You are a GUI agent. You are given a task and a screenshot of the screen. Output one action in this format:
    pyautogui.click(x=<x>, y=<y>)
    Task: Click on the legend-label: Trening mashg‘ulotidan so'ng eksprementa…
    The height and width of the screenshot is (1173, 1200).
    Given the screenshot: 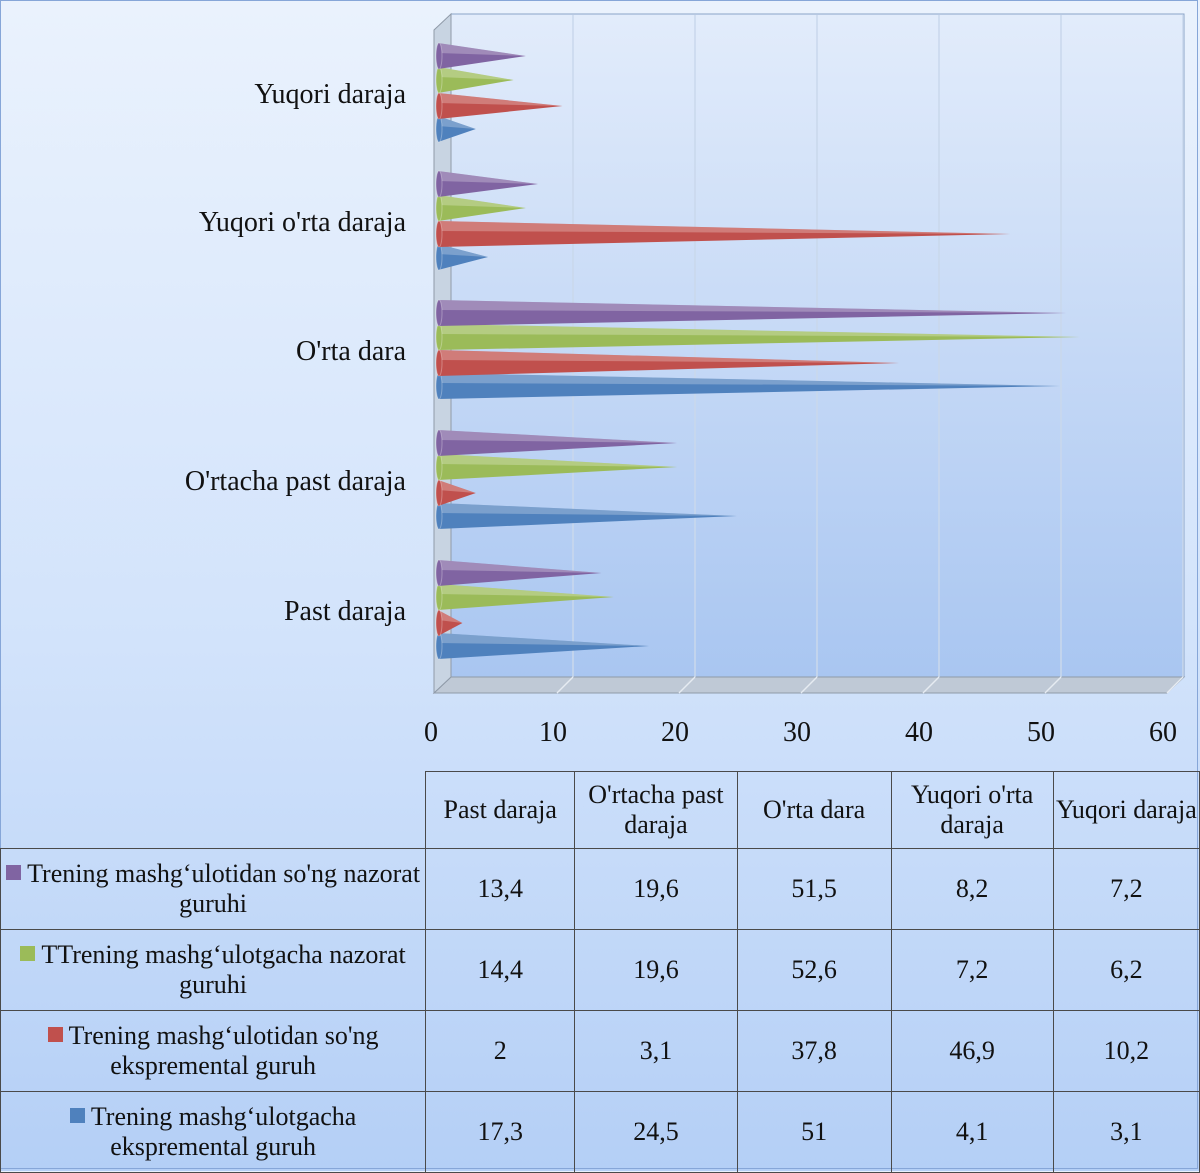 What is the action you would take?
    pyautogui.click(x=223, y=1050)
    